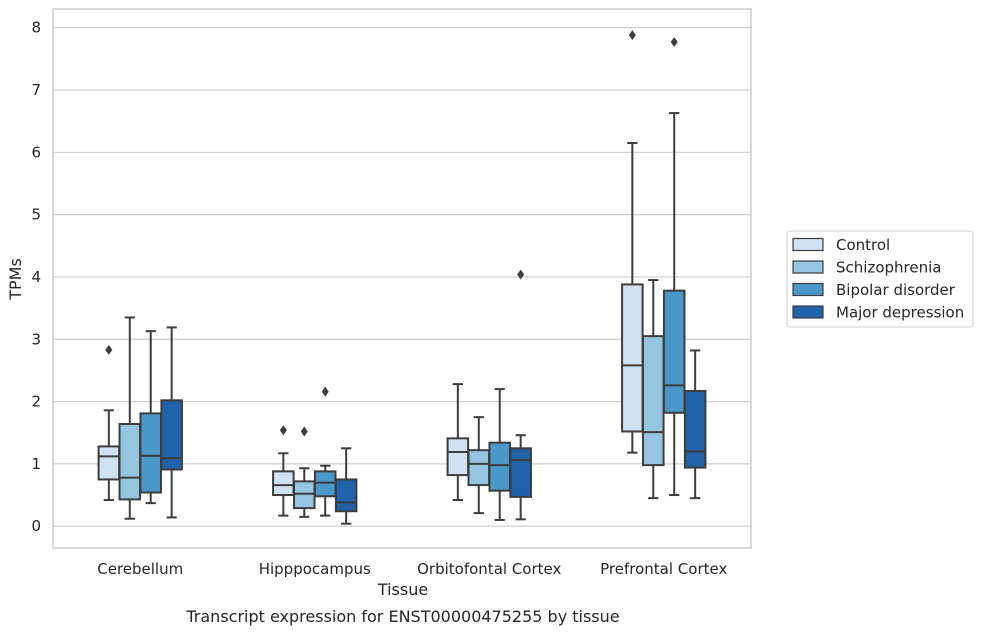  What do you see at coordinates (888, 268) in the screenshot?
I see `legend-label: Schizophrenia` at bounding box center [888, 268].